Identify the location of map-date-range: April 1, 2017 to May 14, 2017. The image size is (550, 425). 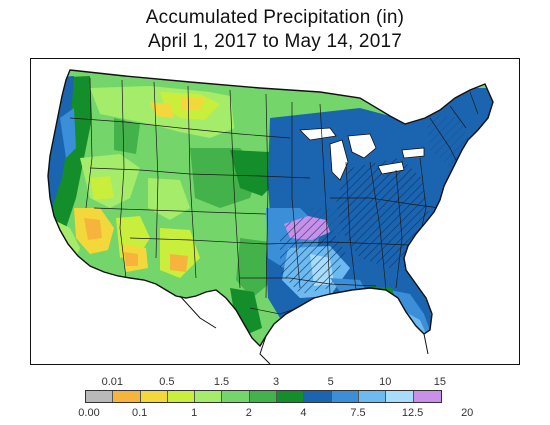
(274, 41).